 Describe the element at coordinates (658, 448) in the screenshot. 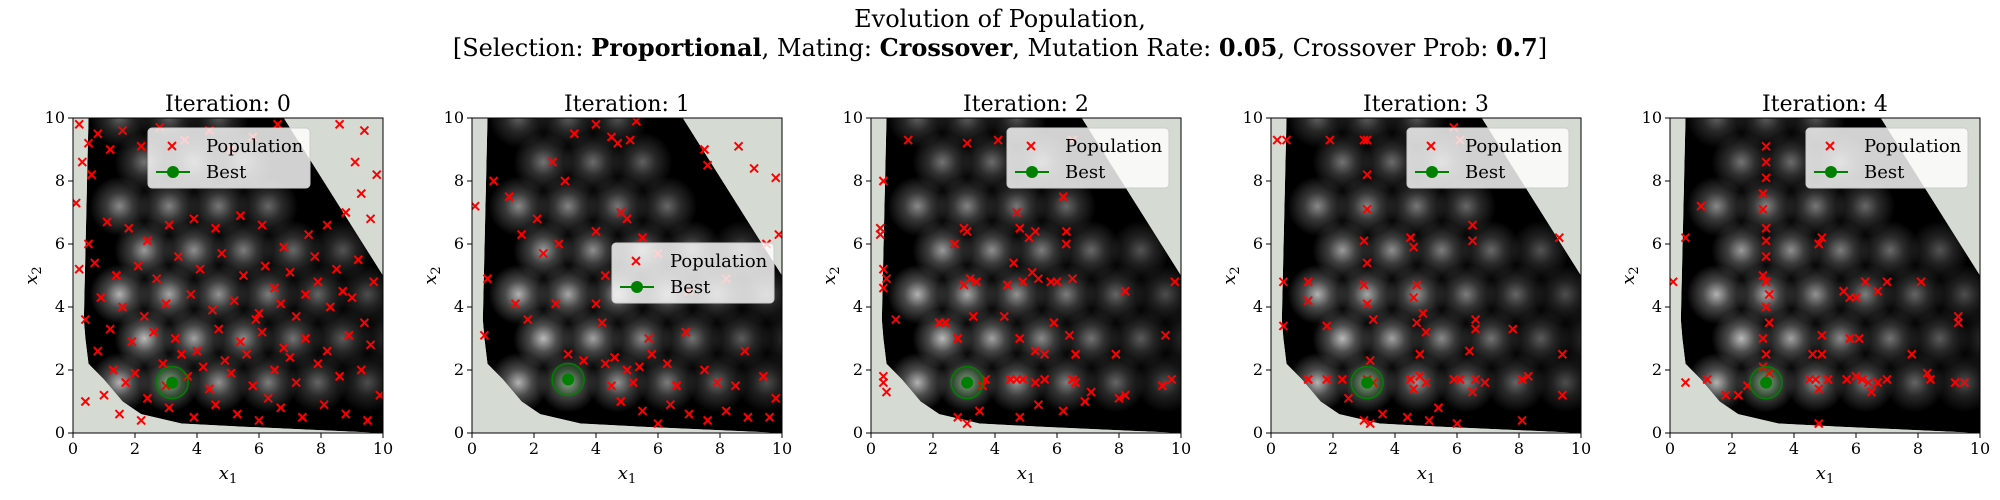

I see `x-tick-label: 6` at that location.